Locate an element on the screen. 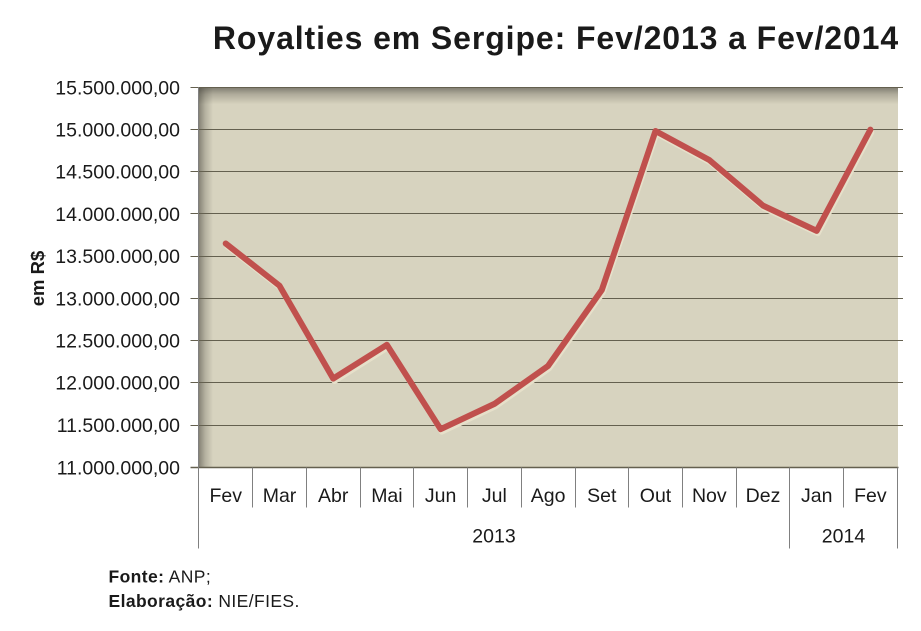  svg-text: Jul is located at coordinates (494, 496).